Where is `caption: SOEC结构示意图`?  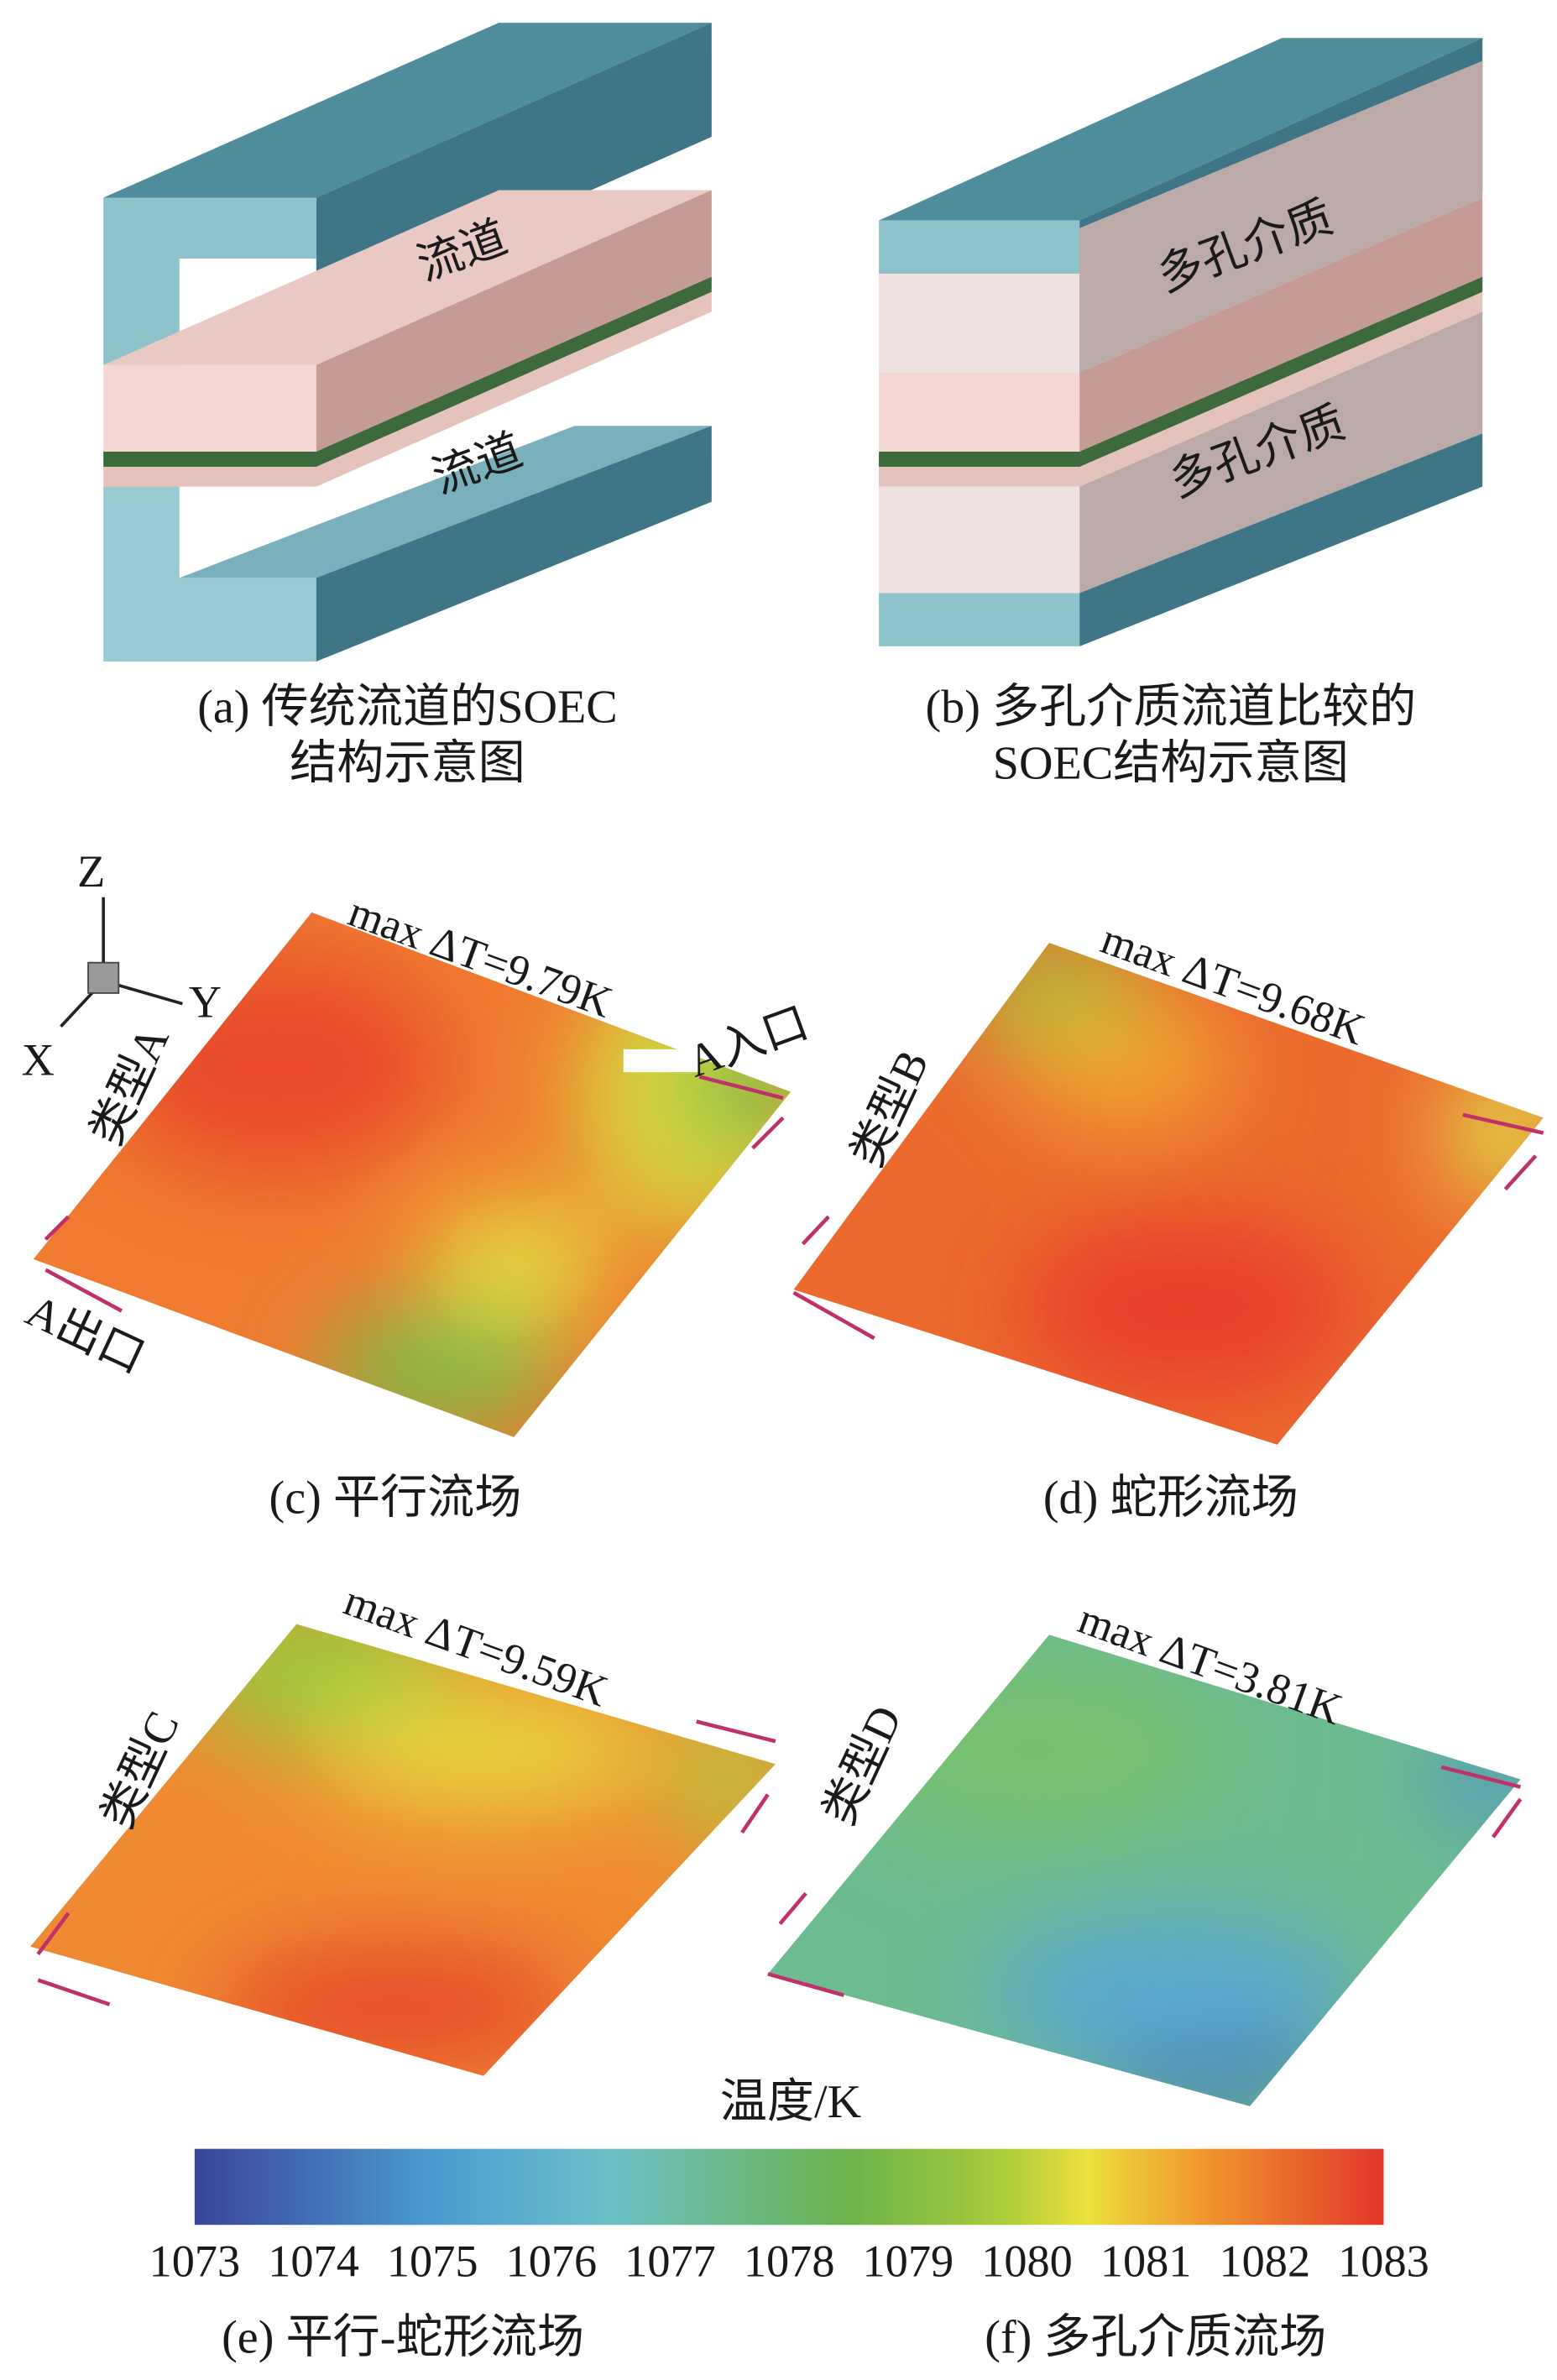 caption: SOEC结构示意图 is located at coordinates (1171, 764).